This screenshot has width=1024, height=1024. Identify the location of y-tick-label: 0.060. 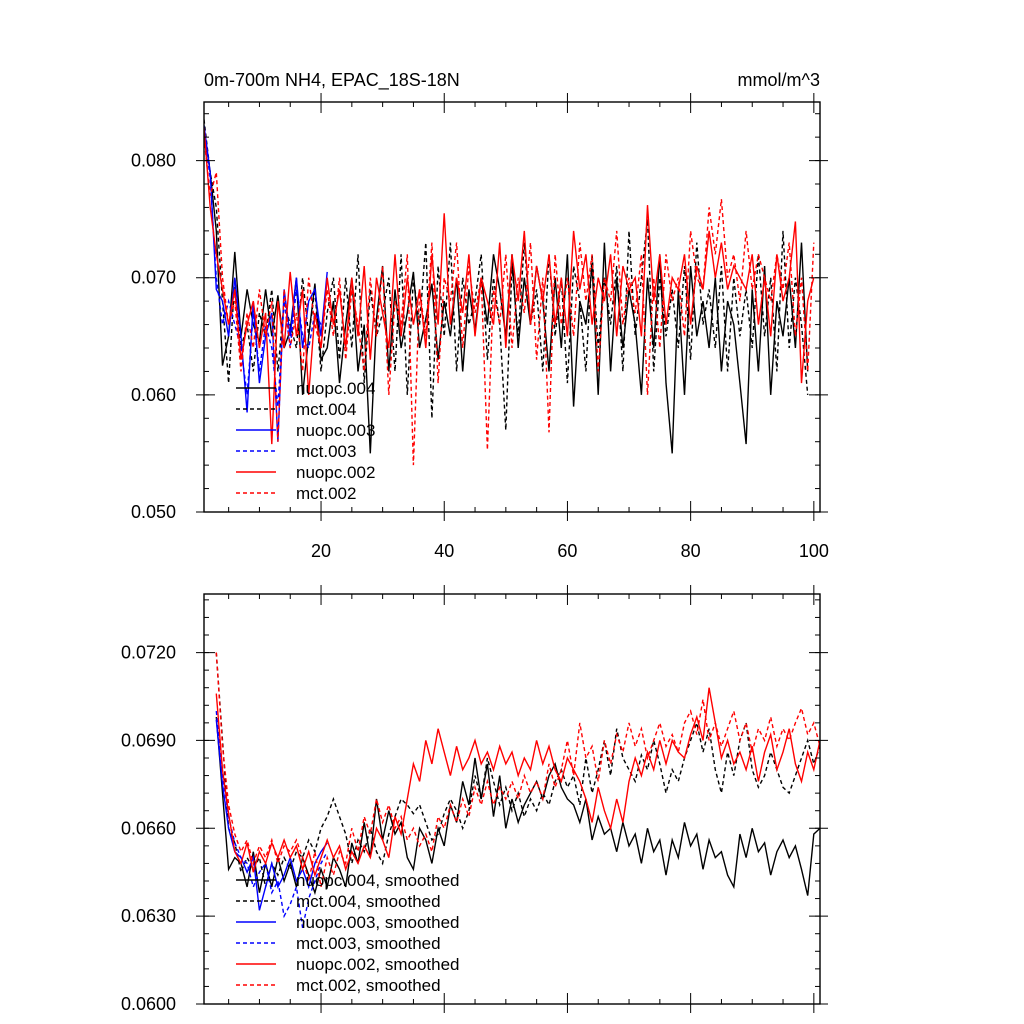
(153, 395).